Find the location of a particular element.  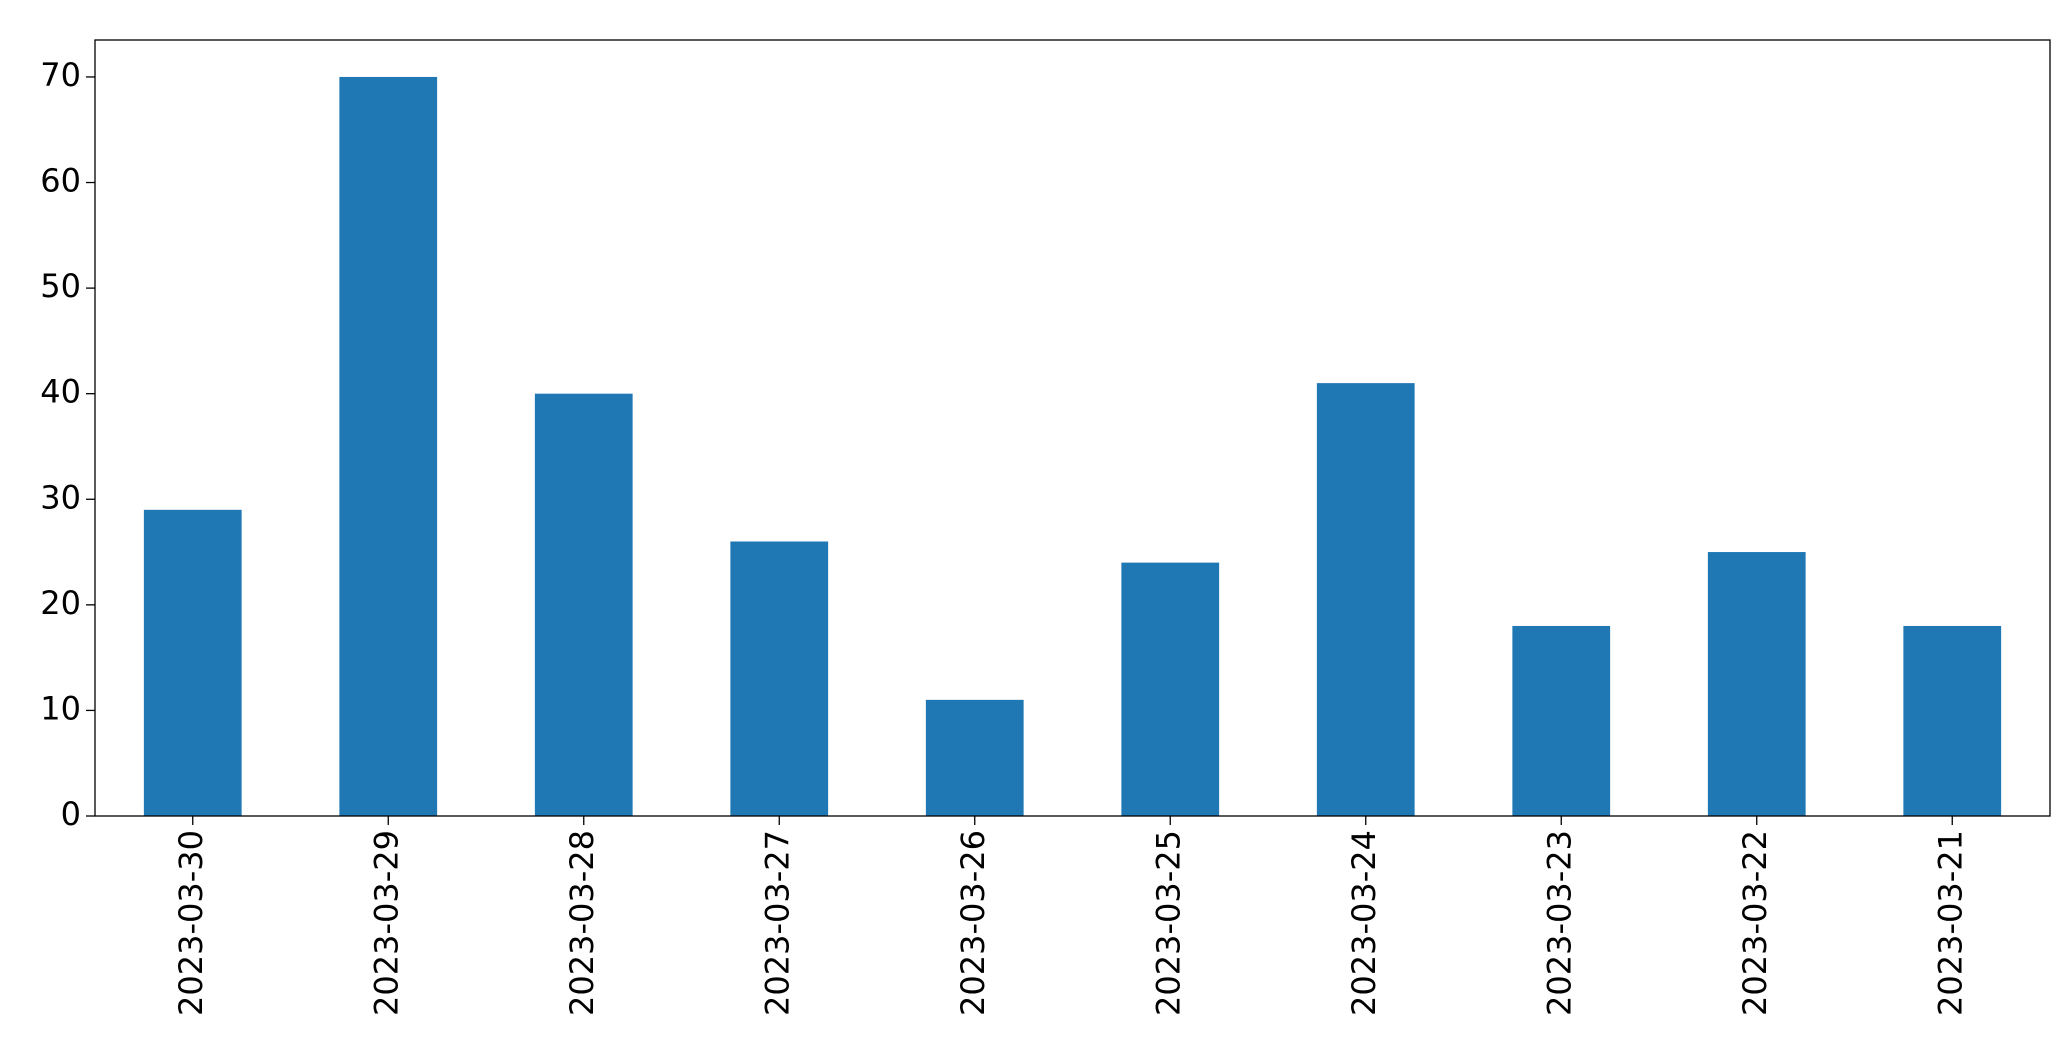

x-tick-label: 2023-03-25 is located at coordinates (1168, 923).